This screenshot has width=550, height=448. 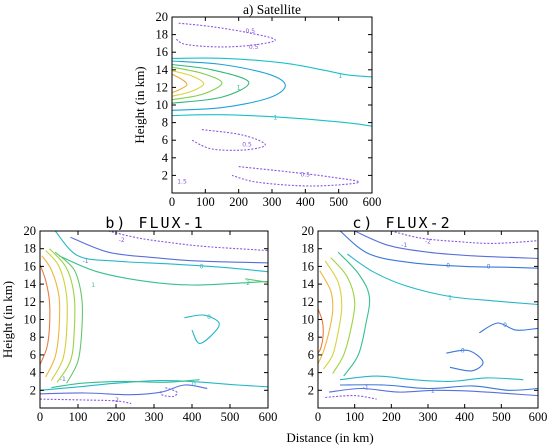 I want to click on y-tick-label: 12, so click(x=162, y=87).